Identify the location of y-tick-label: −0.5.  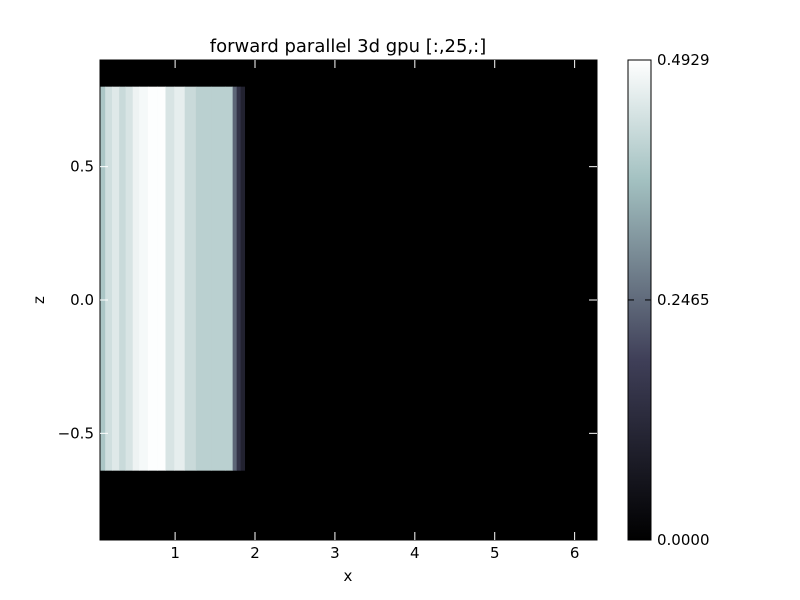
(76, 433).